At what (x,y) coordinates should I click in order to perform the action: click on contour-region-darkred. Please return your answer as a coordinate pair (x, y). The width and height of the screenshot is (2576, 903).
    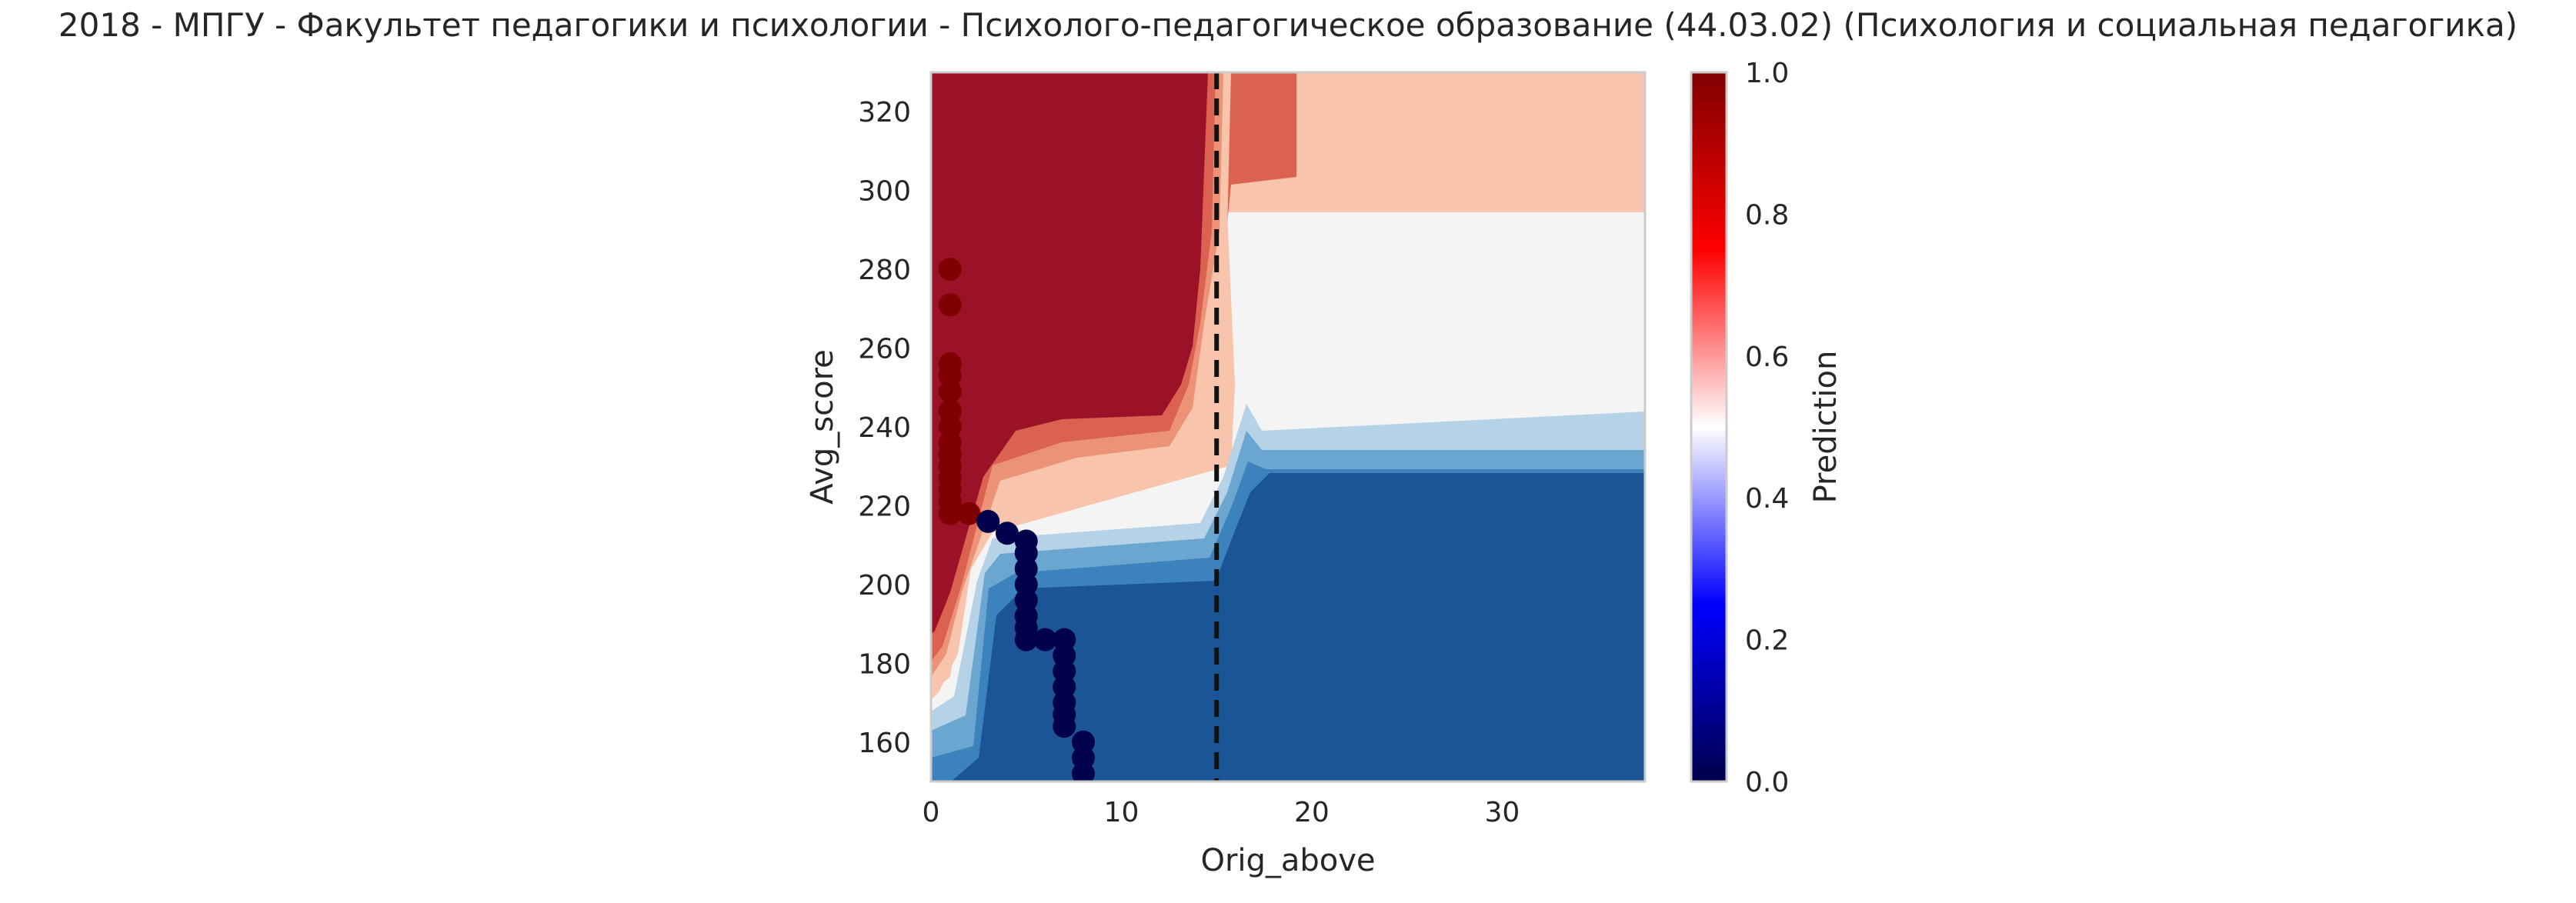
    Looking at the image, I should click on (1070, 353).